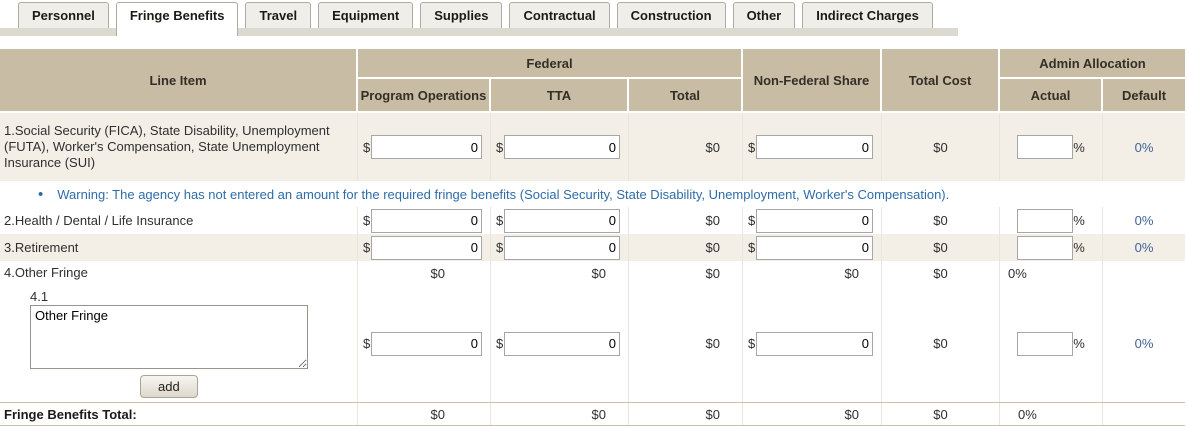 The width and height of the screenshot is (1187, 426). Describe the element at coordinates (867, 15) in the screenshot. I see `tab-indirect-charges: Indirect Charges` at that location.